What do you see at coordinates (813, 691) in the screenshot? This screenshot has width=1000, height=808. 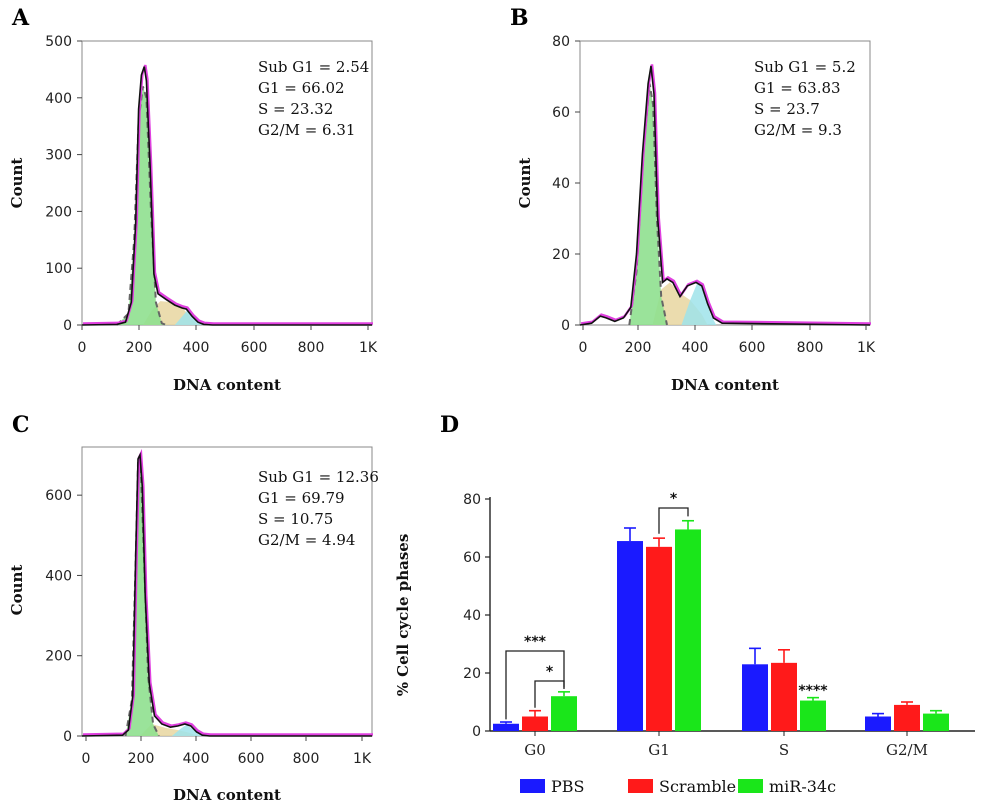 I see `significance-label: ****` at bounding box center [813, 691].